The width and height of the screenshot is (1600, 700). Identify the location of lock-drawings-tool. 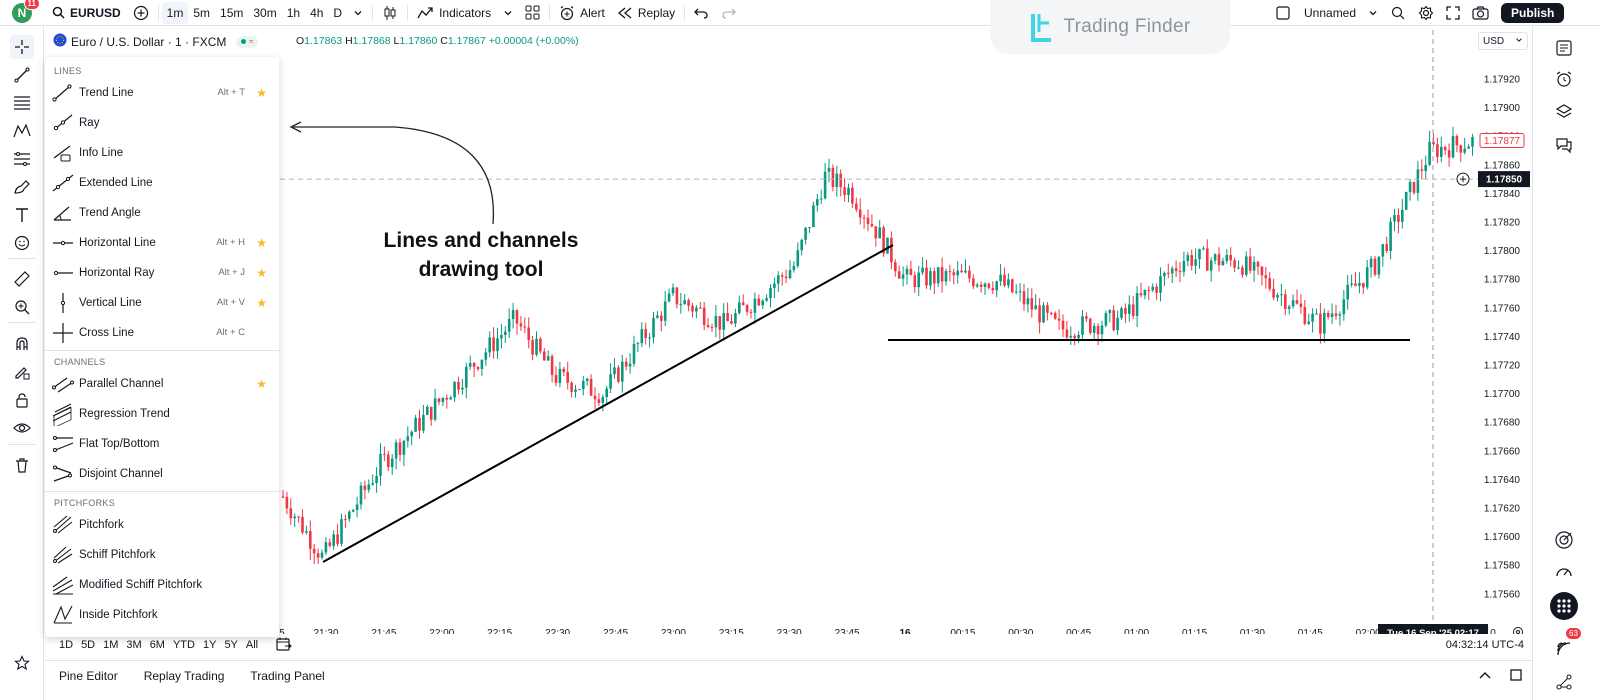
(22, 400).